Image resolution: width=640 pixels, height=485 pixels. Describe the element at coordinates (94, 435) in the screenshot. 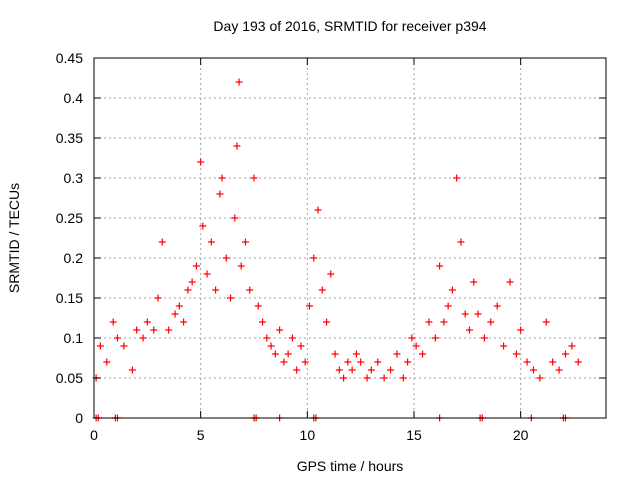

I see `x-tick-label: 0` at that location.